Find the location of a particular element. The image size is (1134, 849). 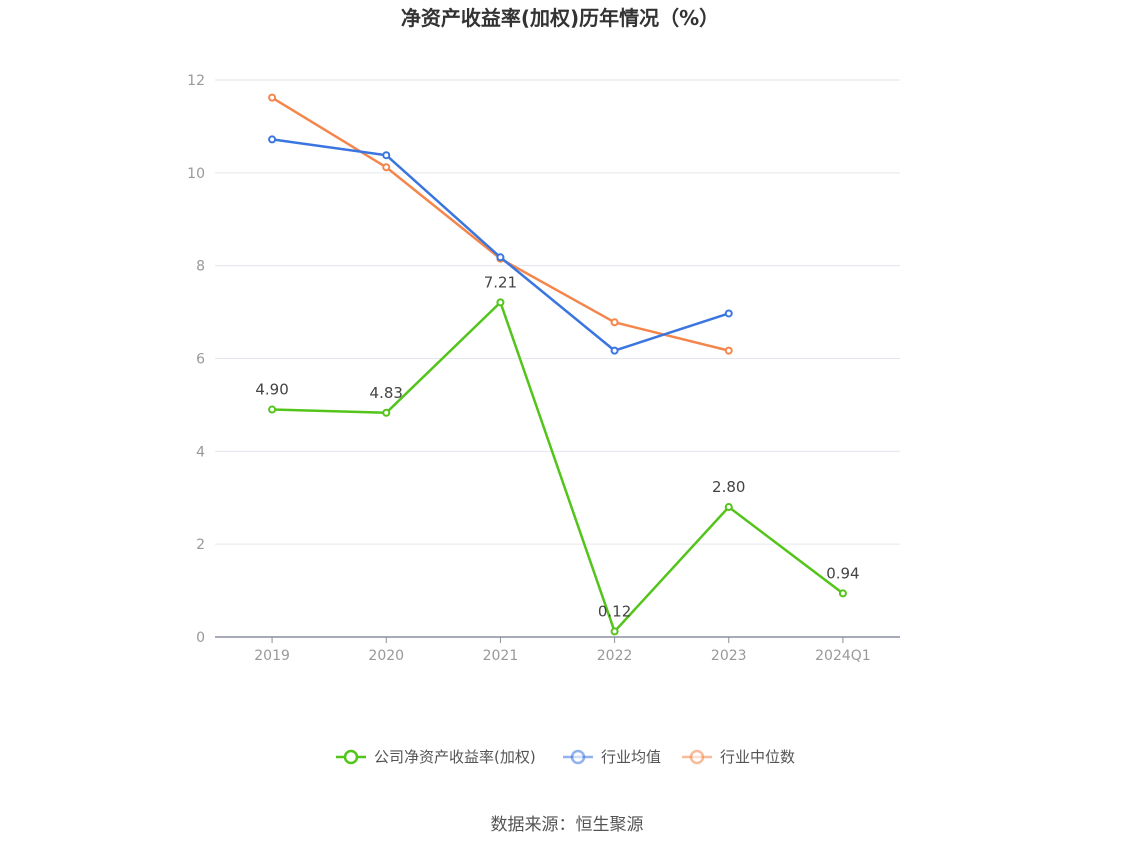

y-axis: 0 2 4 6 8 10 12 is located at coordinates (196, 359).